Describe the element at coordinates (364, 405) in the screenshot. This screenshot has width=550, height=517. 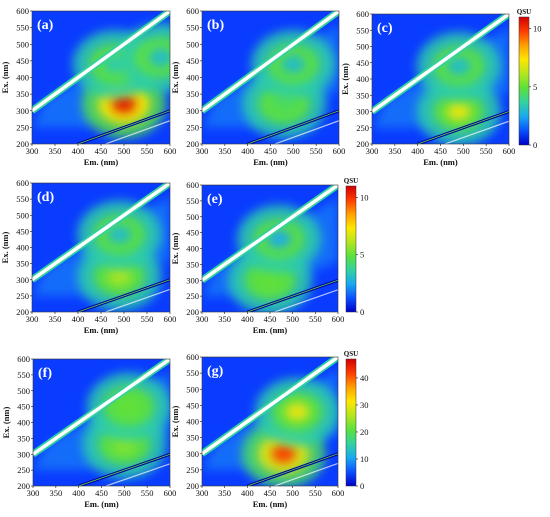
I see `colorbar-tick-label: 30` at that location.